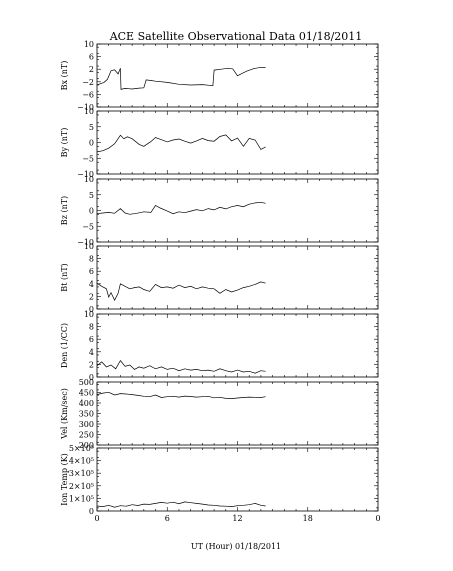 The width and height of the screenshot is (453, 571). I want to click on y-tick-label: −6, so click(88, 94).